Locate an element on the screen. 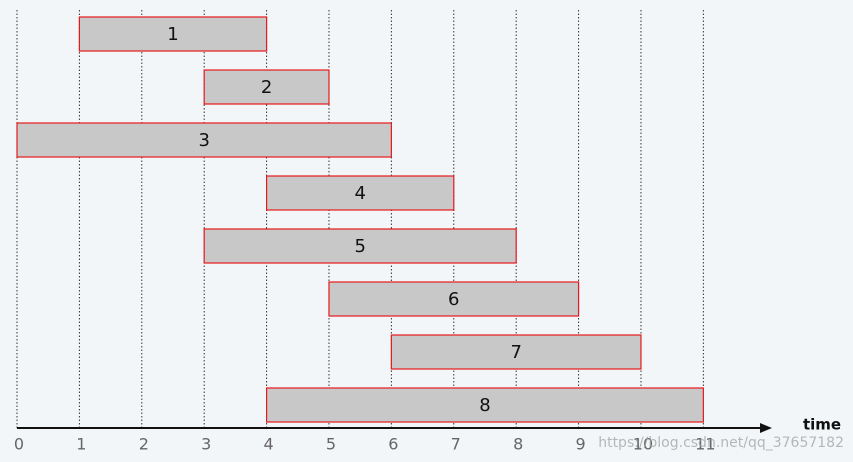 Image resolution: width=853 pixels, height=462 pixels. interval-label: 6 is located at coordinates (453, 299).